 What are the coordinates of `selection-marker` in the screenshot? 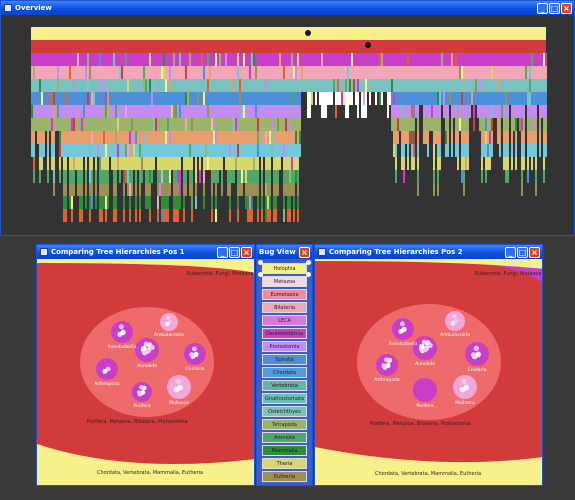 It's located at (368, 45).